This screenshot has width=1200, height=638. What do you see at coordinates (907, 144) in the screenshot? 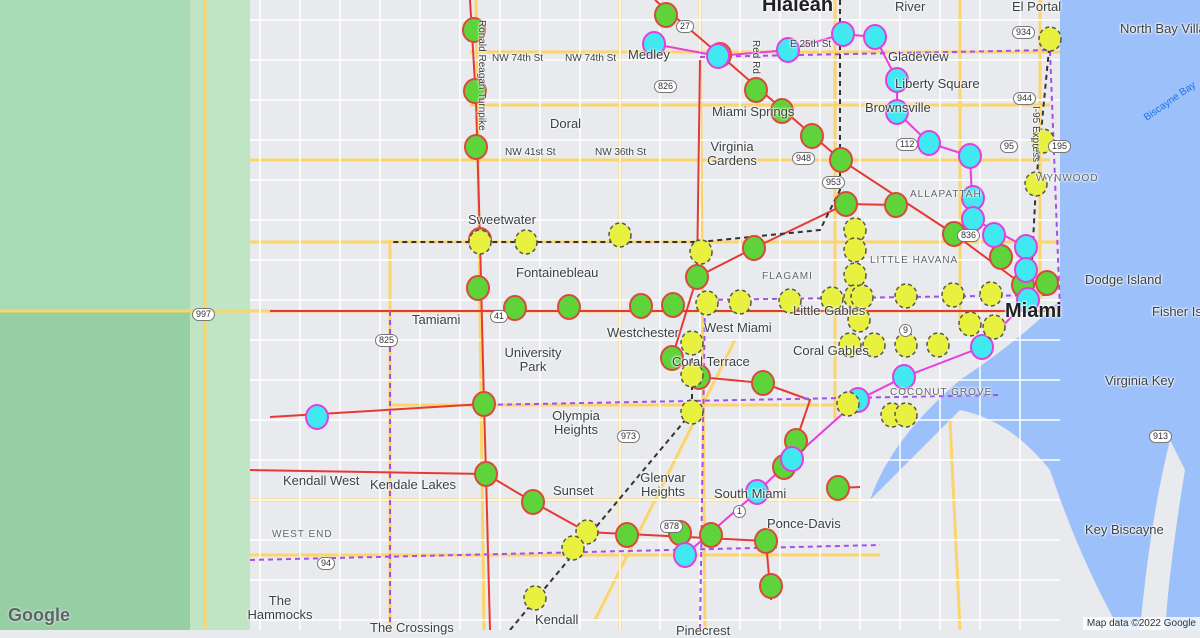
I see `highway-shield: 112` at bounding box center [907, 144].